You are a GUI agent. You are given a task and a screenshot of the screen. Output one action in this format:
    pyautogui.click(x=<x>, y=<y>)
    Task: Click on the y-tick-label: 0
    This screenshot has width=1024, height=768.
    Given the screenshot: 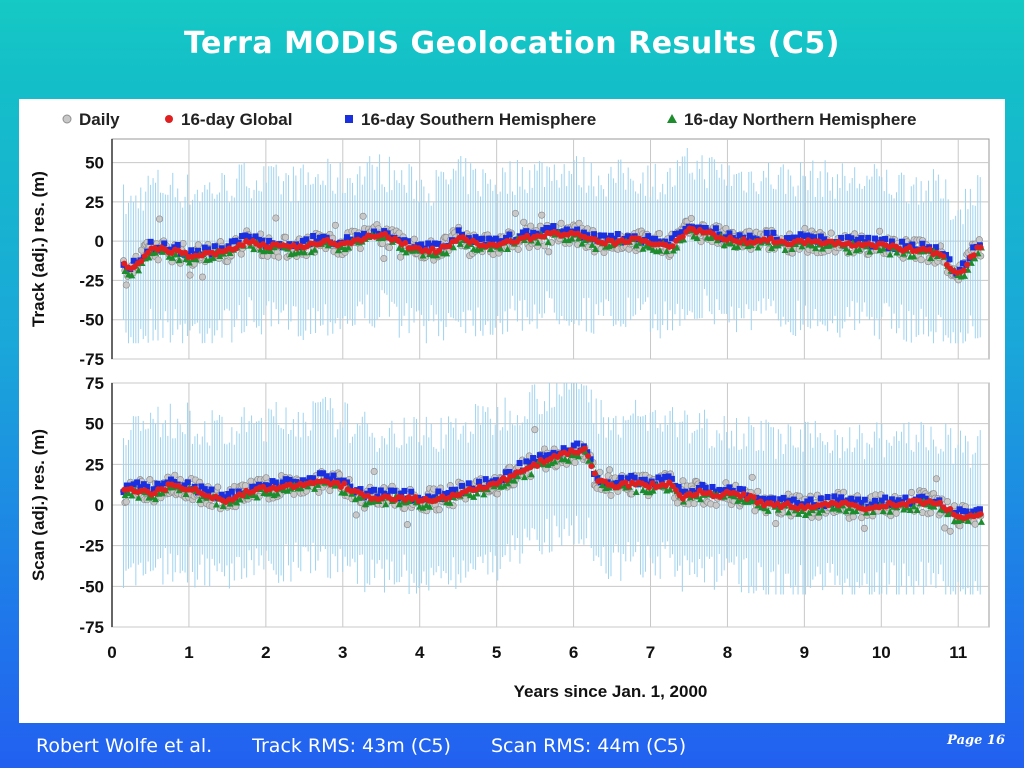 What is the action you would take?
    pyautogui.click(x=99, y=505)
    